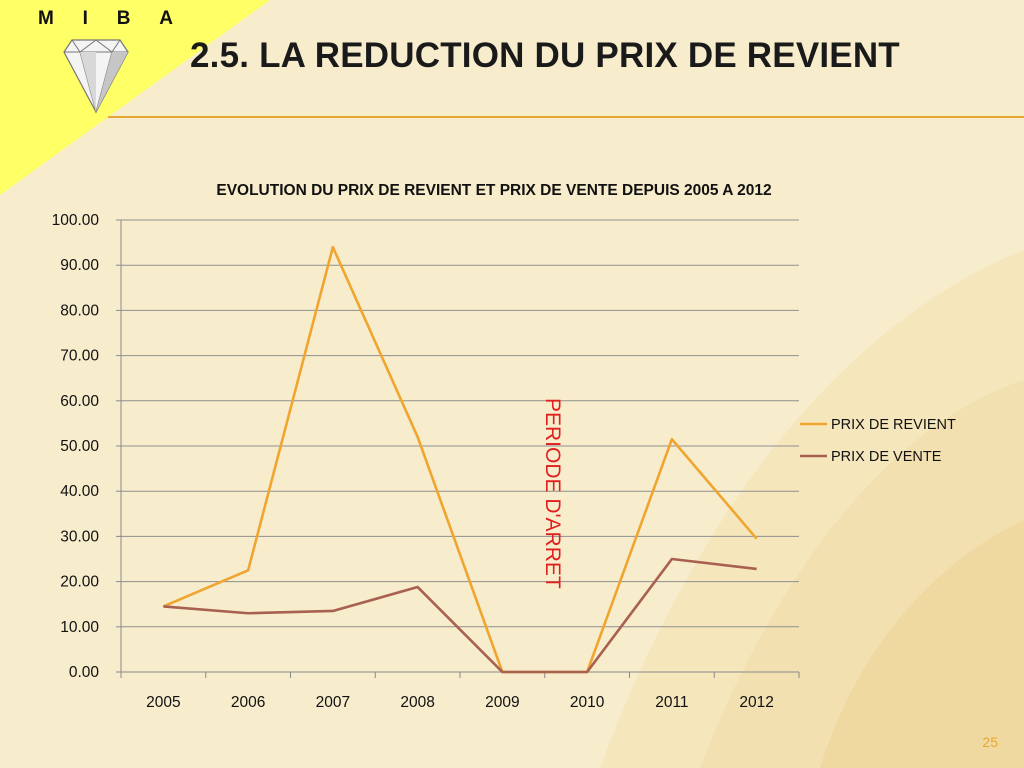 Image resolution: width=1024 pixels, height=768 pixels. Describe the element at coordinates (84, 672) in the screenshot. I see `y-tick-label: 0.00` at that location.